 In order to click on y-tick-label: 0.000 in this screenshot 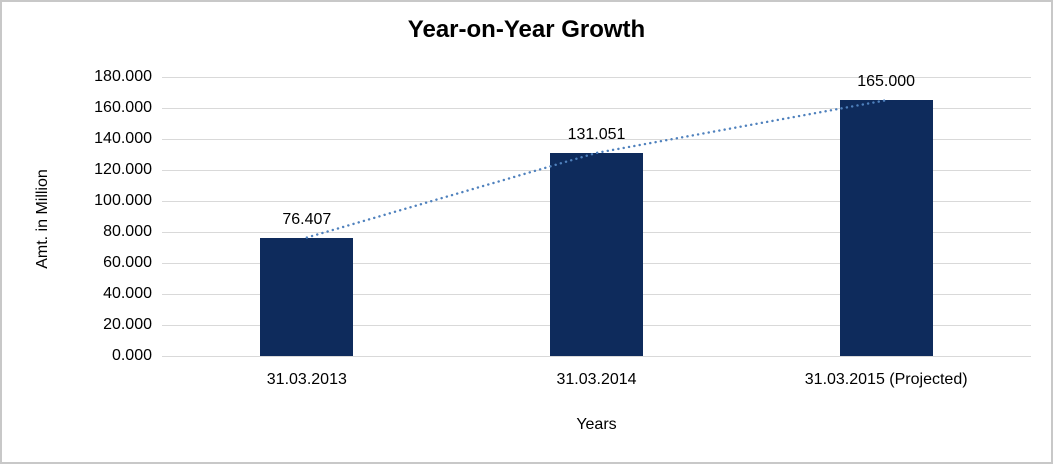, I will do `click(131, 355)`.